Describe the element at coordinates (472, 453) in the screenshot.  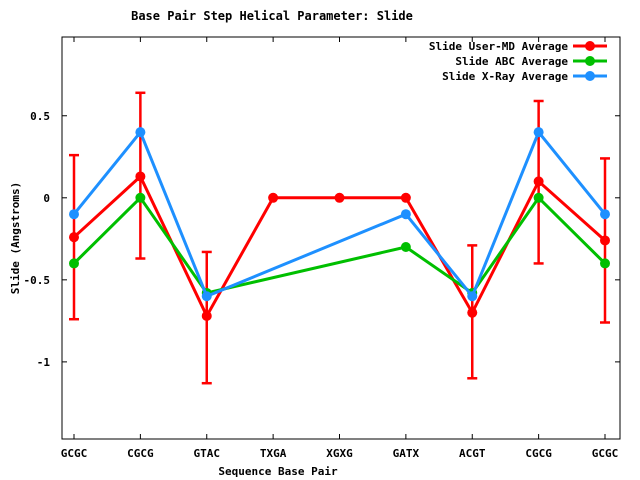
I see `x-tick-label: ACGT` at that location.